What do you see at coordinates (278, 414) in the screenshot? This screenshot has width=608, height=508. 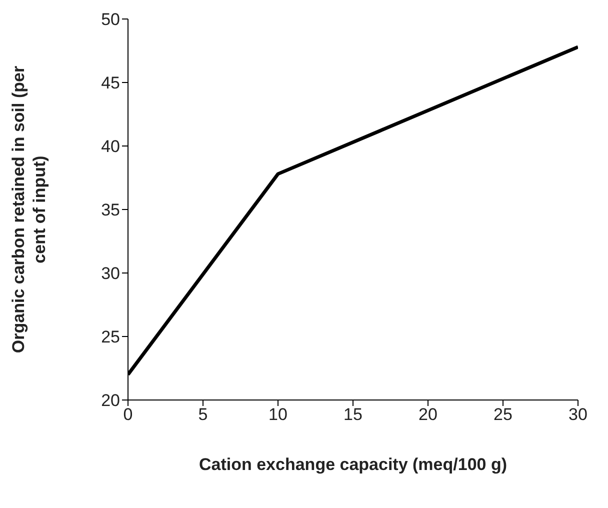 I see `x-tick-label: 10` at bounding box center [278, 414].